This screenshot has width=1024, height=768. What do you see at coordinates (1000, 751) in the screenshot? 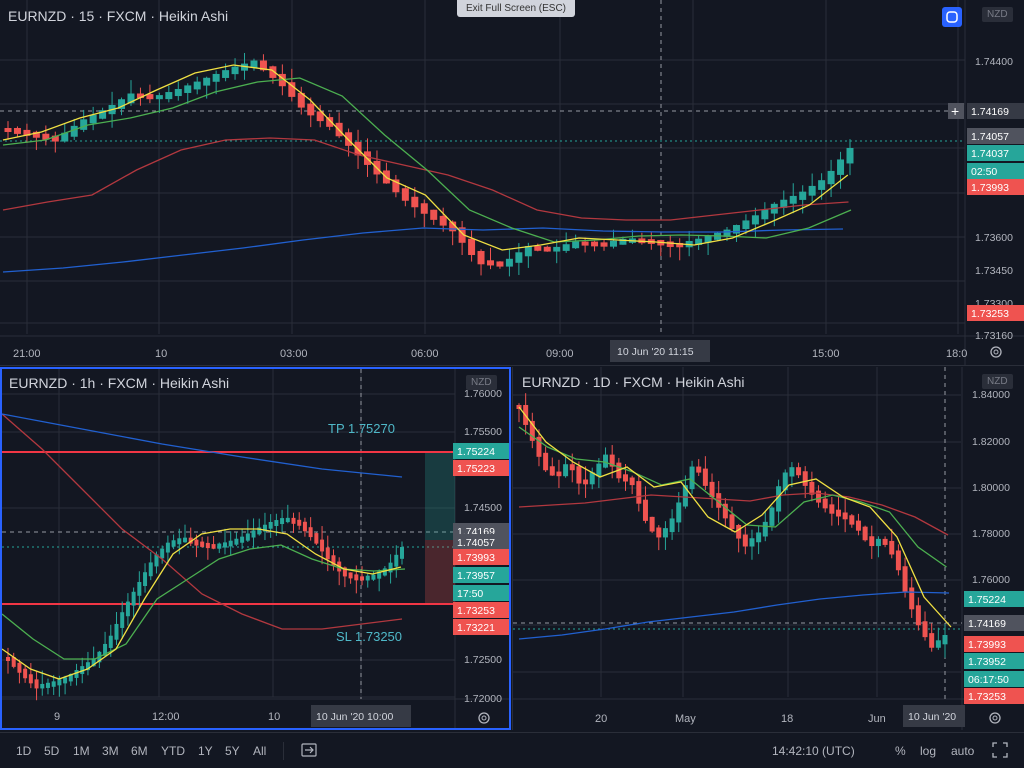
I see `fullscreen-icon` at bounding box center [1000, 751].